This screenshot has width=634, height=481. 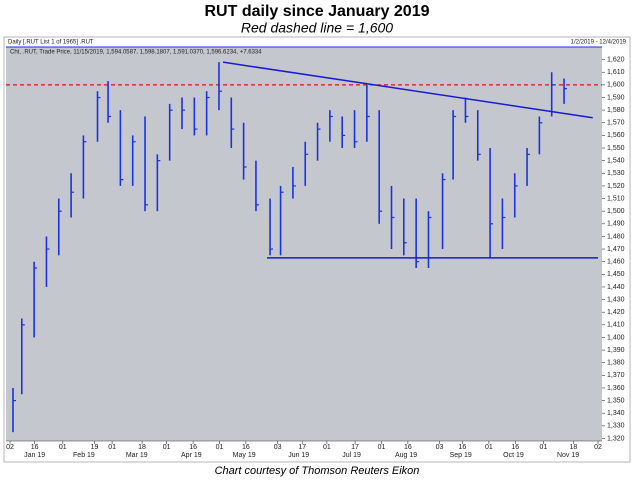 I want to click on month-label: Sep 19, so click(x=461, y=455).